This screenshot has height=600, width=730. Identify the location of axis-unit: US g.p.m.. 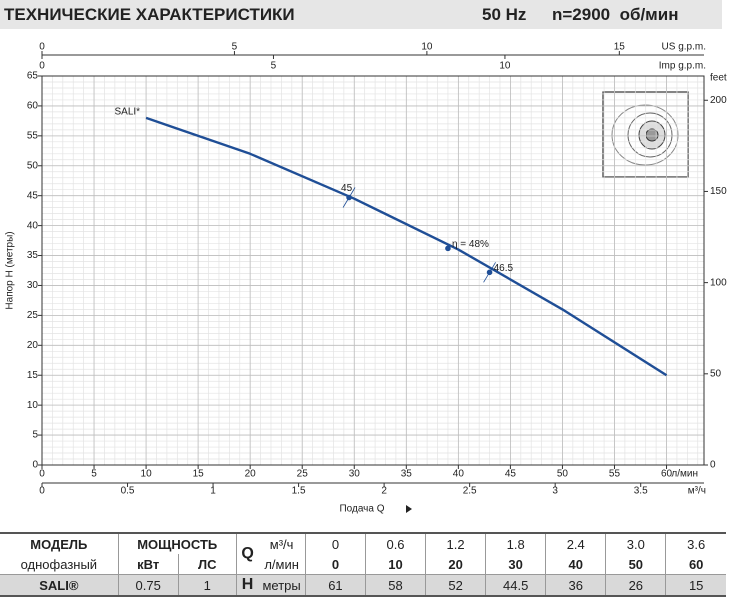
(684, 47).